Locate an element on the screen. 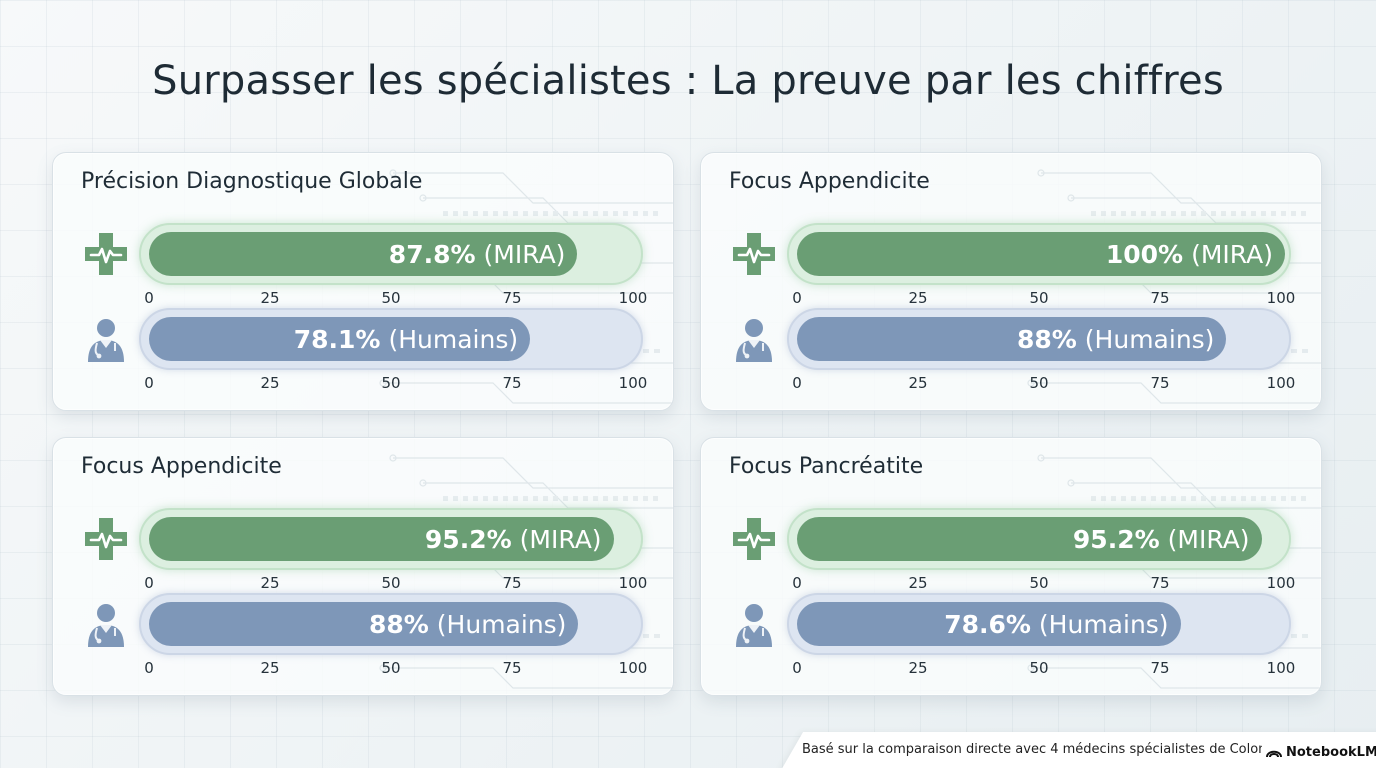 This screenshot has width=1376, height=768. brand-label: NotebookLM is located at coordinates (1331, 752).